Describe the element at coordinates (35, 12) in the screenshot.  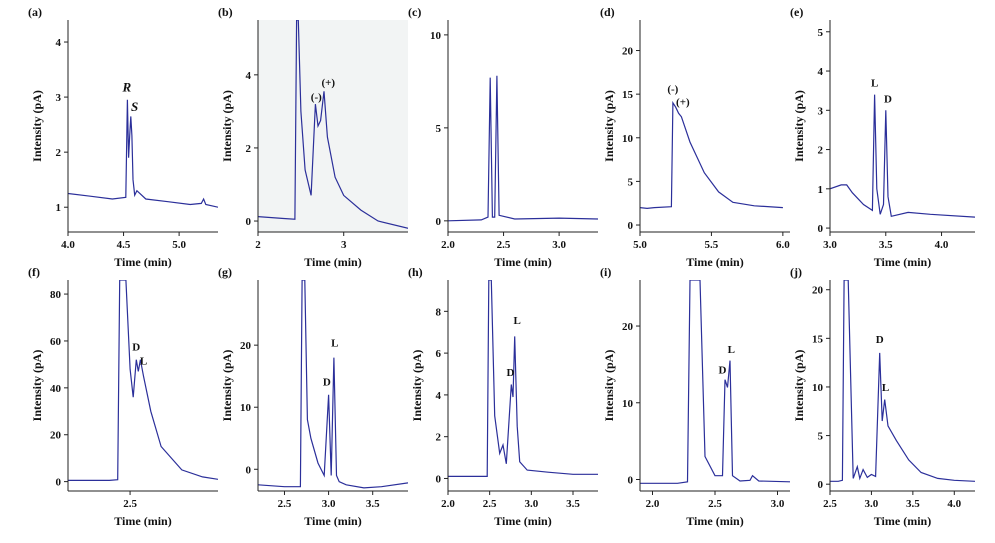
I see `panel-label: (a)` at that location.